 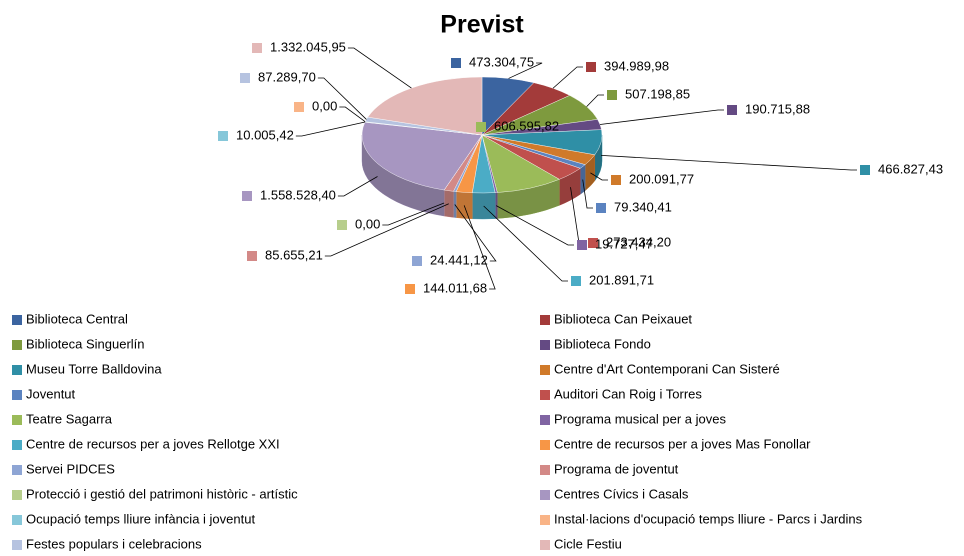 I want to click on legend-label: Joventut, so click(x=51, y=393).